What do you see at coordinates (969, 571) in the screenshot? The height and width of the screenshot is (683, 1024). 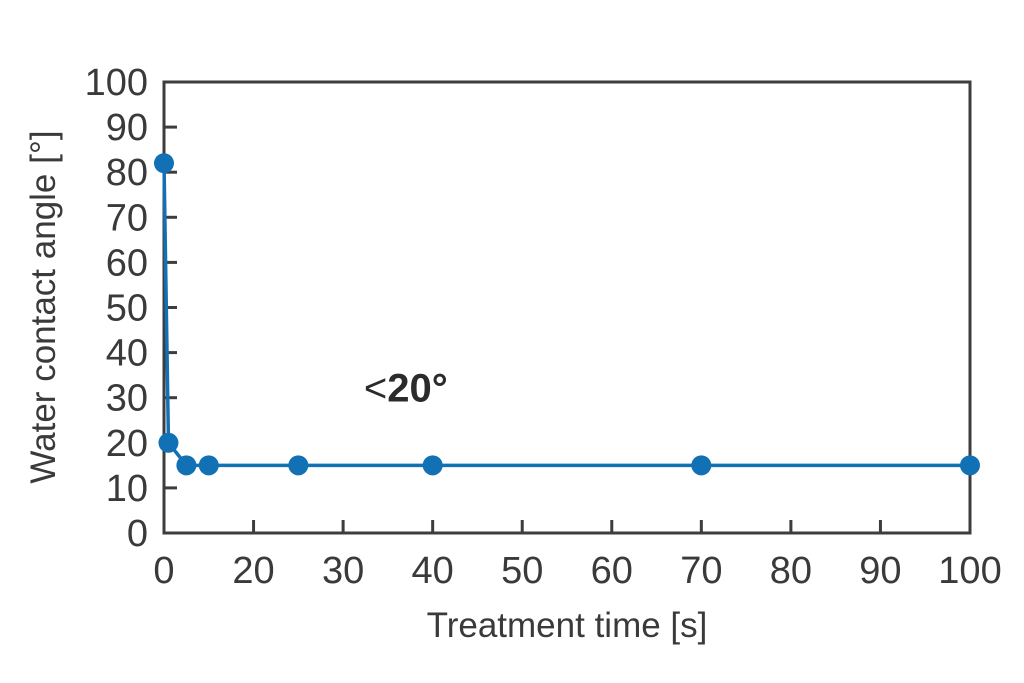 I see `x-tick-label: 100` at bounding box center [969, 571].